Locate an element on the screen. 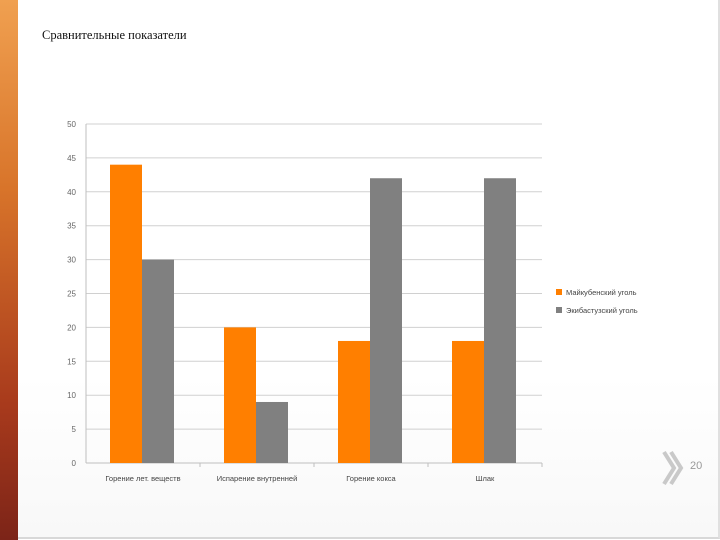 The image size is (720, 540). chart-legend: Майкубенский уголь Экибастузский уголь is located at coordinates (597, 301).